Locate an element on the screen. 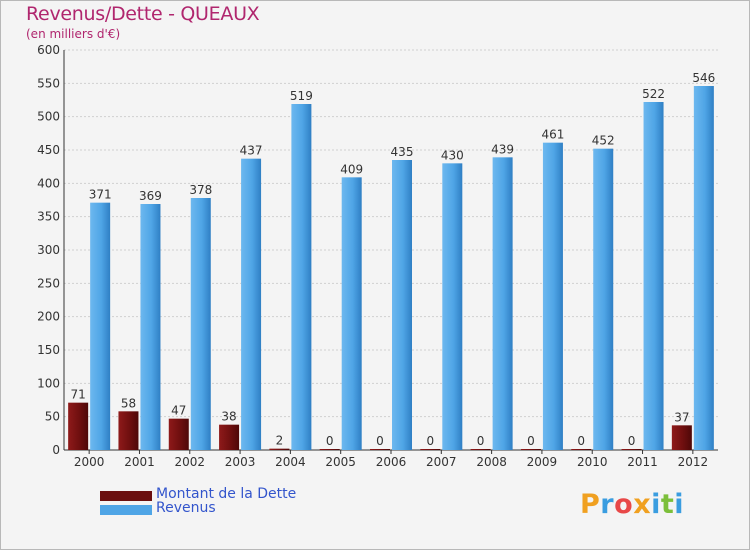 The height and width of the screenshot is (550, 750). x-tick-label: 2004 is located at coordinates (290, 462).